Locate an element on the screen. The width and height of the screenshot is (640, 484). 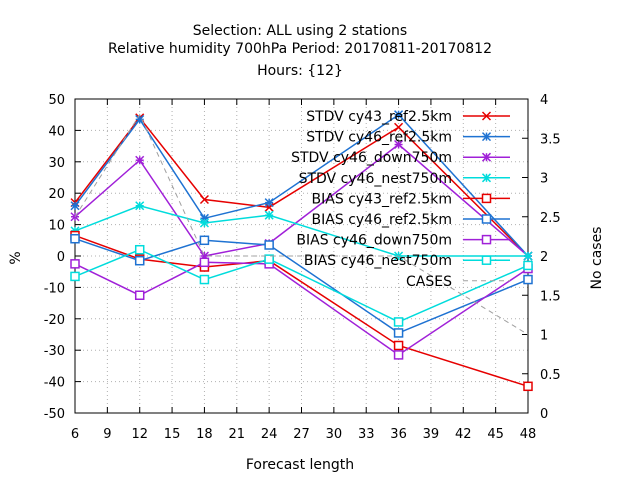
y-axis-label: % is located at coordinates (16, 257).